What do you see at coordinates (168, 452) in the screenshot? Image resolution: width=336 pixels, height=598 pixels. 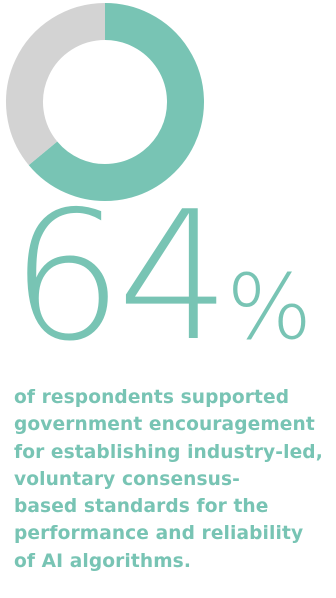 I see `caption-line: for establishing industry-led,` at bounding box center [168, 452].